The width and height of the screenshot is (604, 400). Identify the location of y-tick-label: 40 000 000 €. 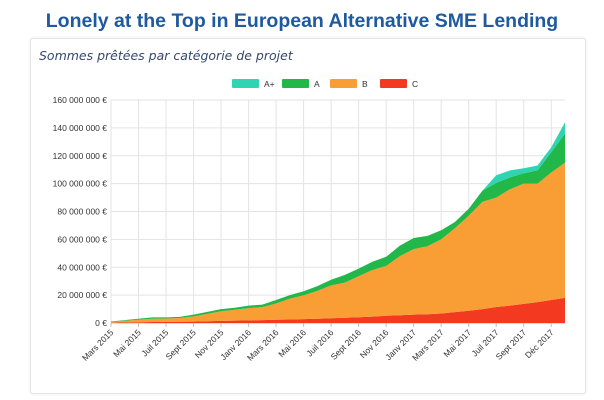
(82, 267).